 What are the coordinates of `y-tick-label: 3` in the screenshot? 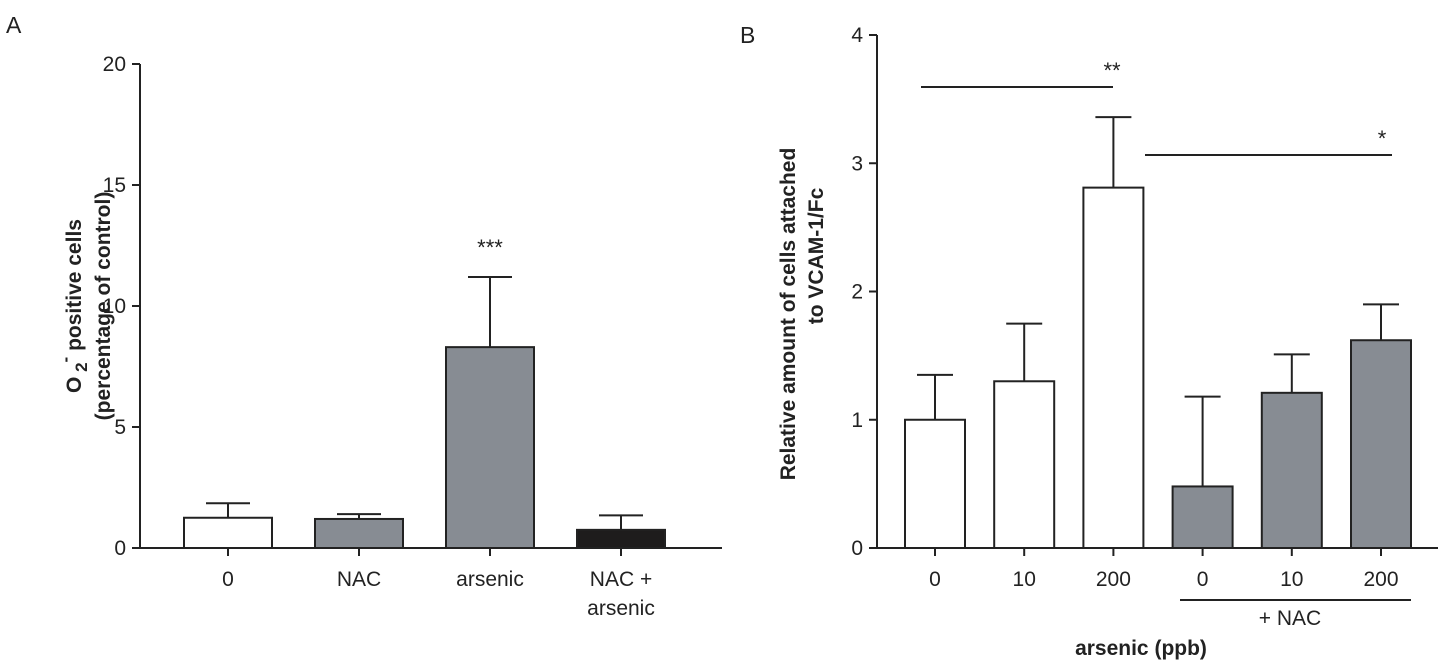 It's located at (857, 163).